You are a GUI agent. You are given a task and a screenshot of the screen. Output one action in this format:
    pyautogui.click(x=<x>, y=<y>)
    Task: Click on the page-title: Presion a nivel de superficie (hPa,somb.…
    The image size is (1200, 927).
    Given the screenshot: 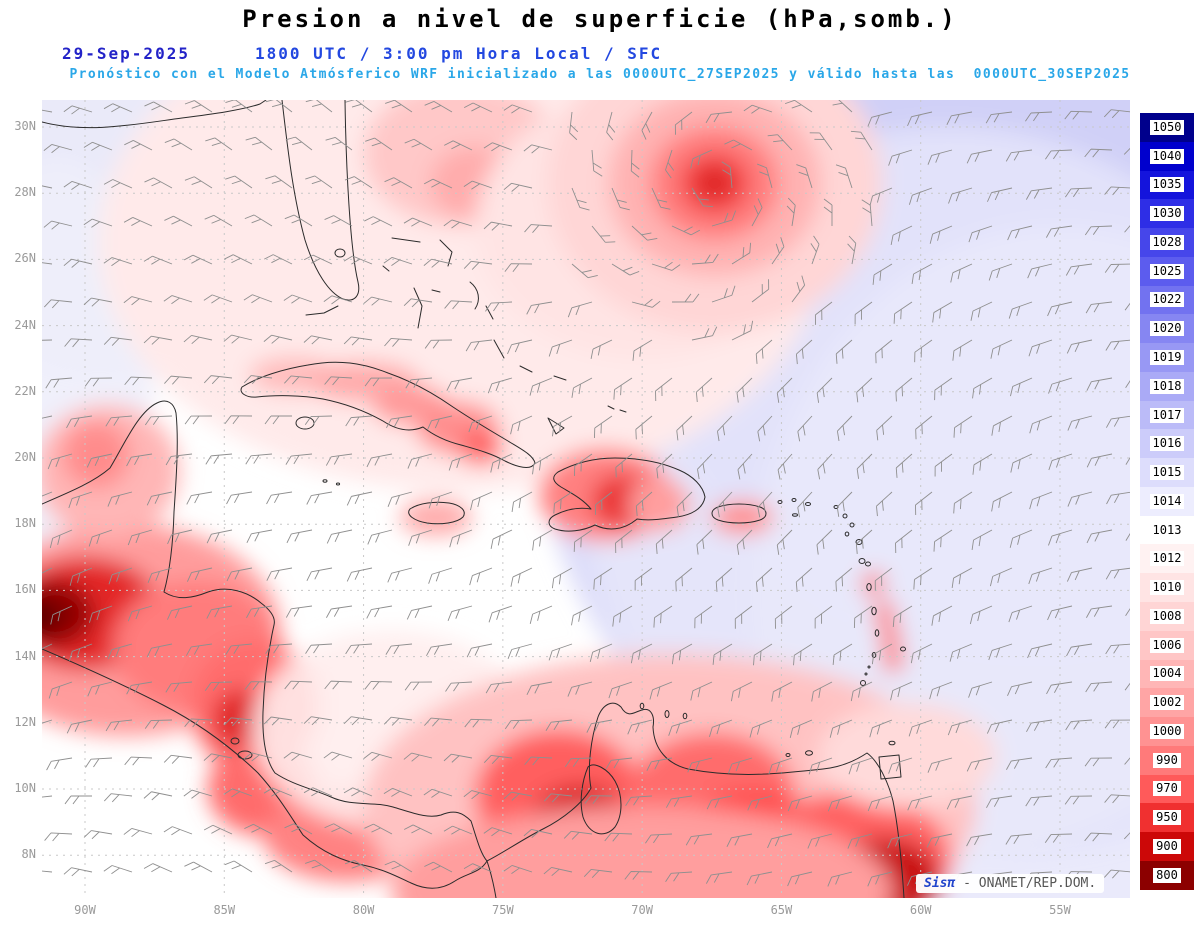 What is the action you would take?
    pyautogui.click(x=600, y=19)
    